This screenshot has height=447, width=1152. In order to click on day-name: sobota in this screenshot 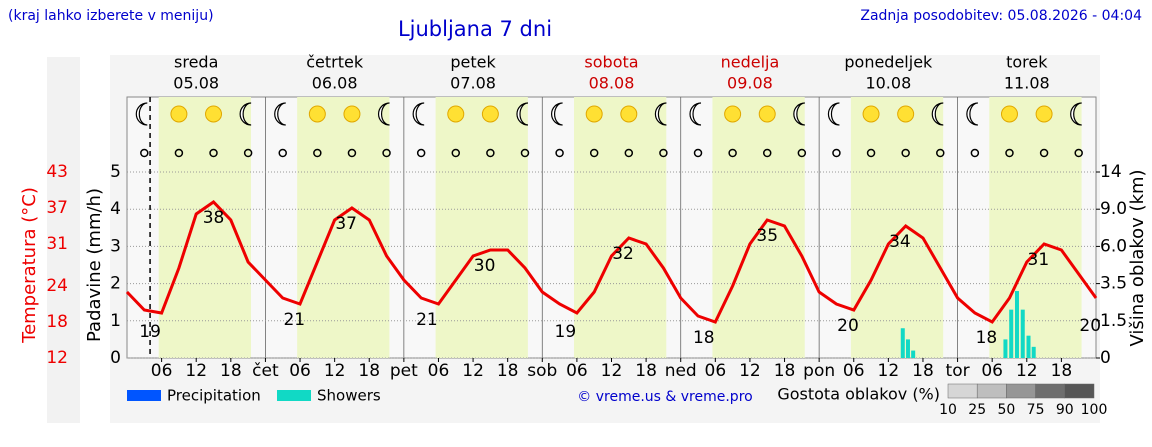, I will do `click(611, 62)`.